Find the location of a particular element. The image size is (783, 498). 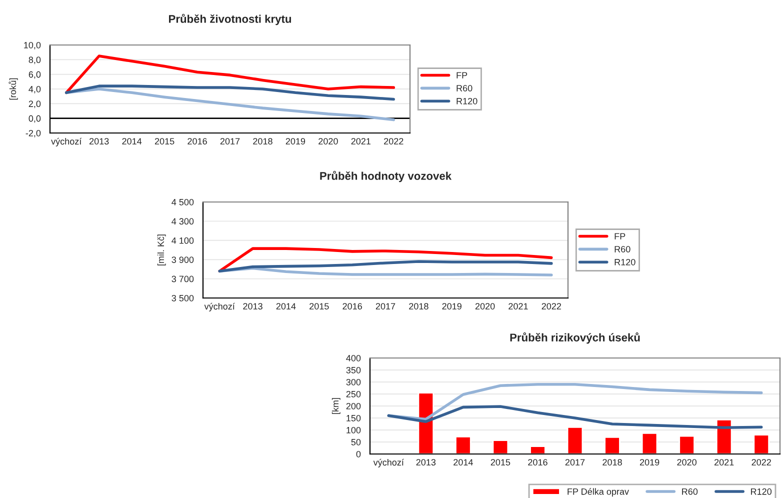

y-tick-label: 4 100 is located at coordinates (183, 240).